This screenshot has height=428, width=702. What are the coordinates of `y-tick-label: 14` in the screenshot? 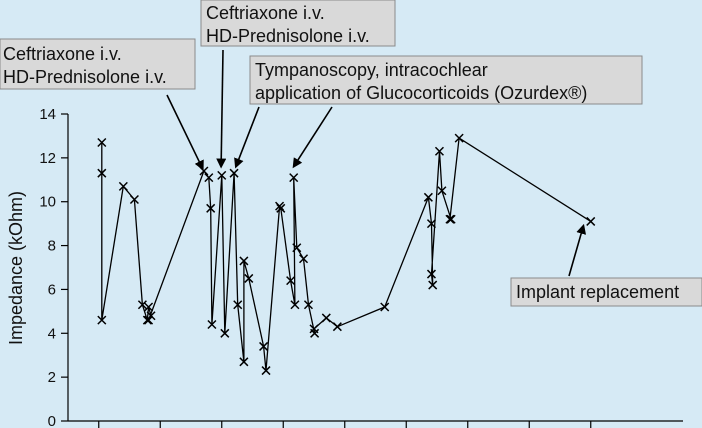 It's located at (47, 114).